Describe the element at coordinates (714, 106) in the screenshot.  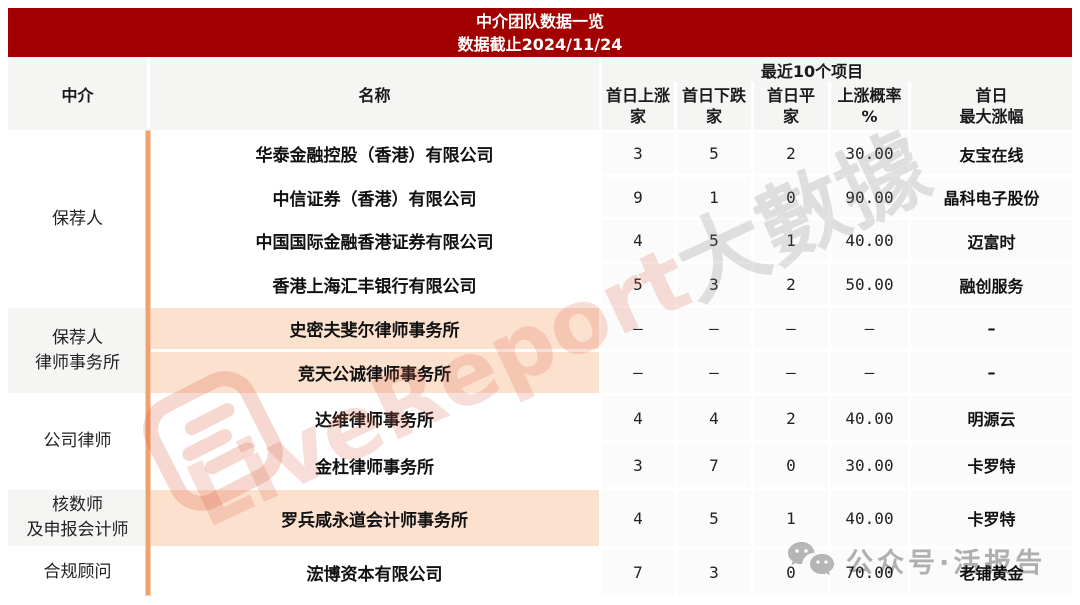
I see `header-first-day-down: 首日下跌 家` at that location.